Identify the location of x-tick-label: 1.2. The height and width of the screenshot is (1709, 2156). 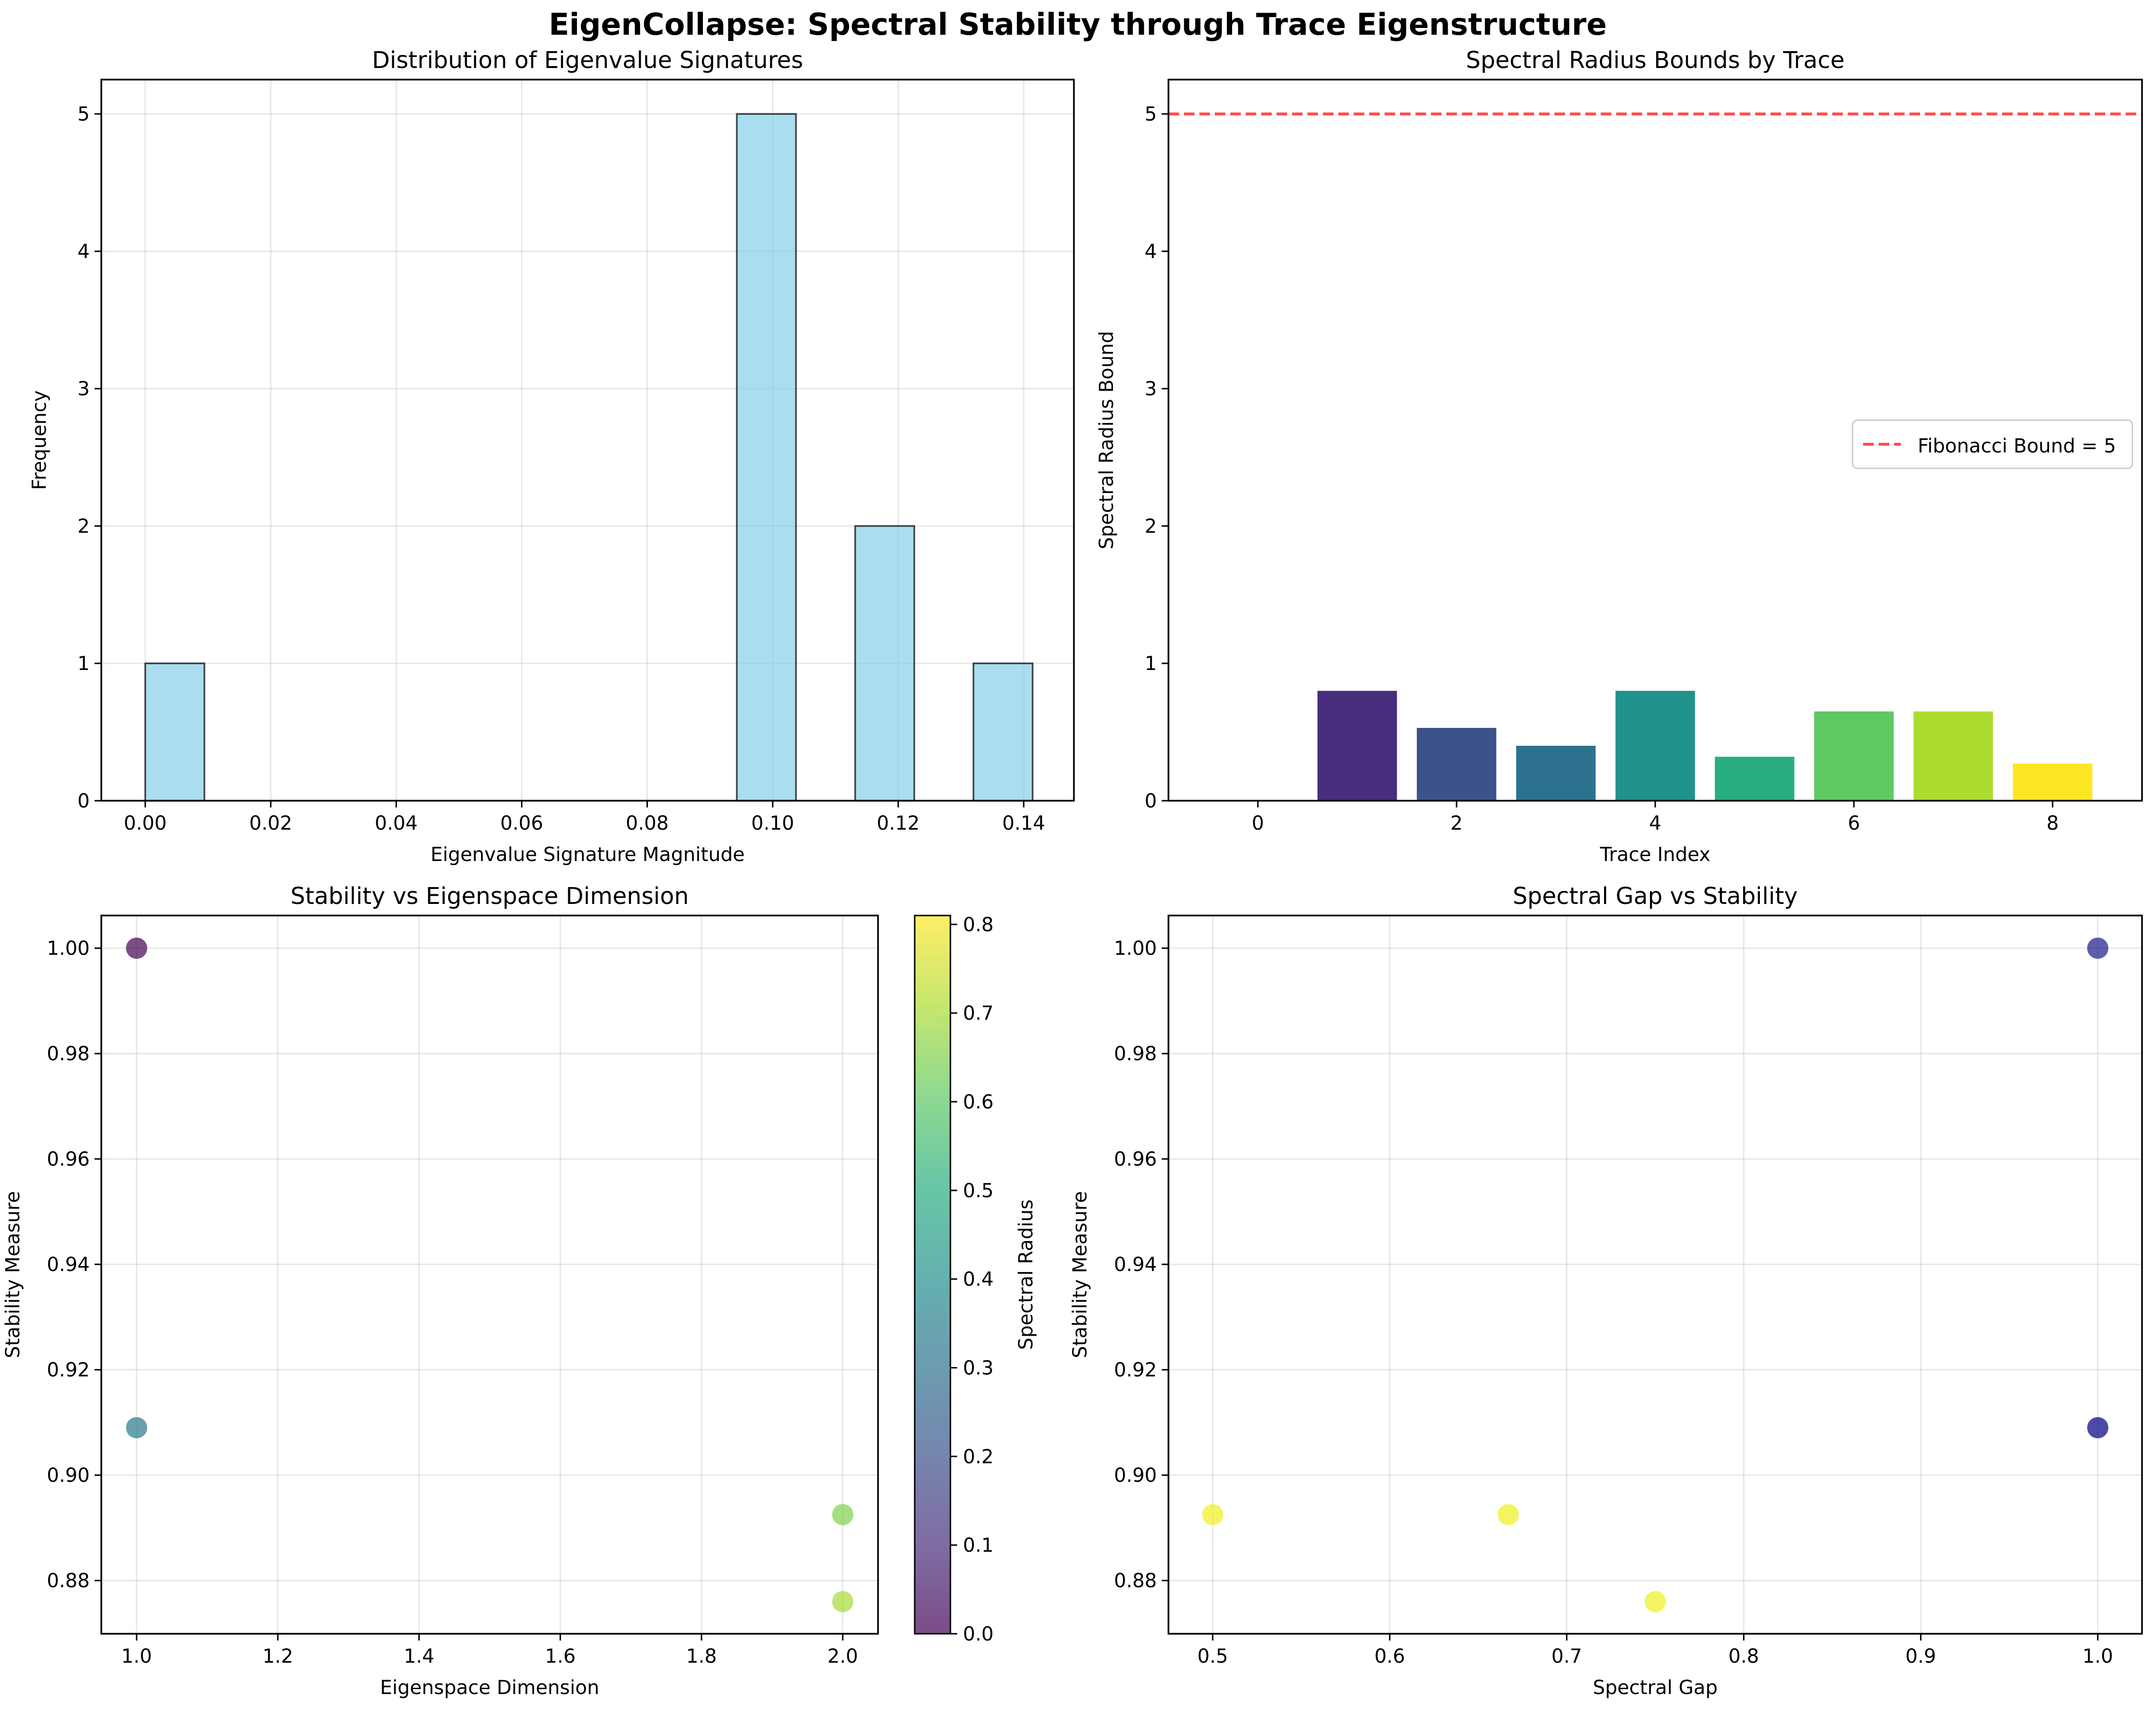
(277, 1656).